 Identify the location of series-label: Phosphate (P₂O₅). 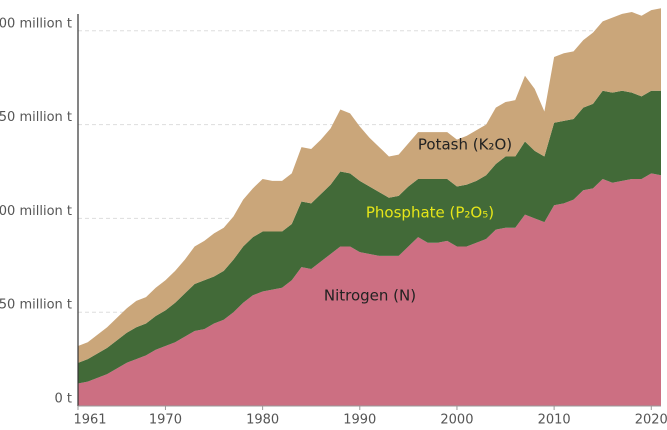
(430, 213).